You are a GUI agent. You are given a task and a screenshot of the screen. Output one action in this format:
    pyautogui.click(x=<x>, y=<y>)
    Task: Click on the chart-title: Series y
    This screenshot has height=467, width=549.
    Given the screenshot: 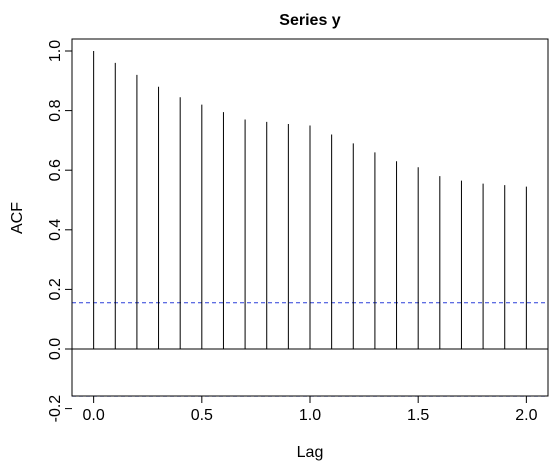 What is the action you would take?
    pyautogui.click(x=309, y=20)
    